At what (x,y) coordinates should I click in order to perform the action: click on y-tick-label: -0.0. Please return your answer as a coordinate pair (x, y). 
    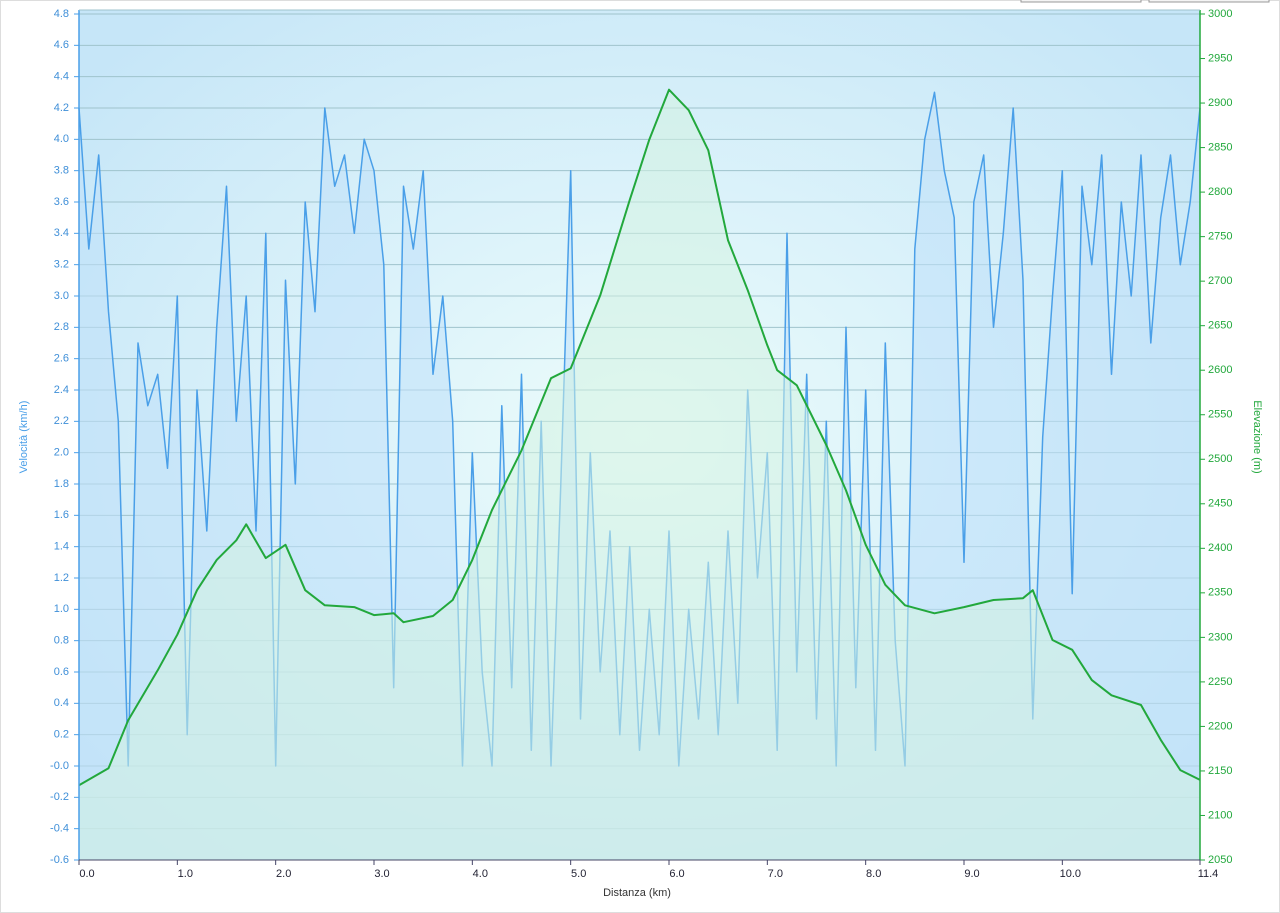
    Looking at the image, I should click on (59, 766).